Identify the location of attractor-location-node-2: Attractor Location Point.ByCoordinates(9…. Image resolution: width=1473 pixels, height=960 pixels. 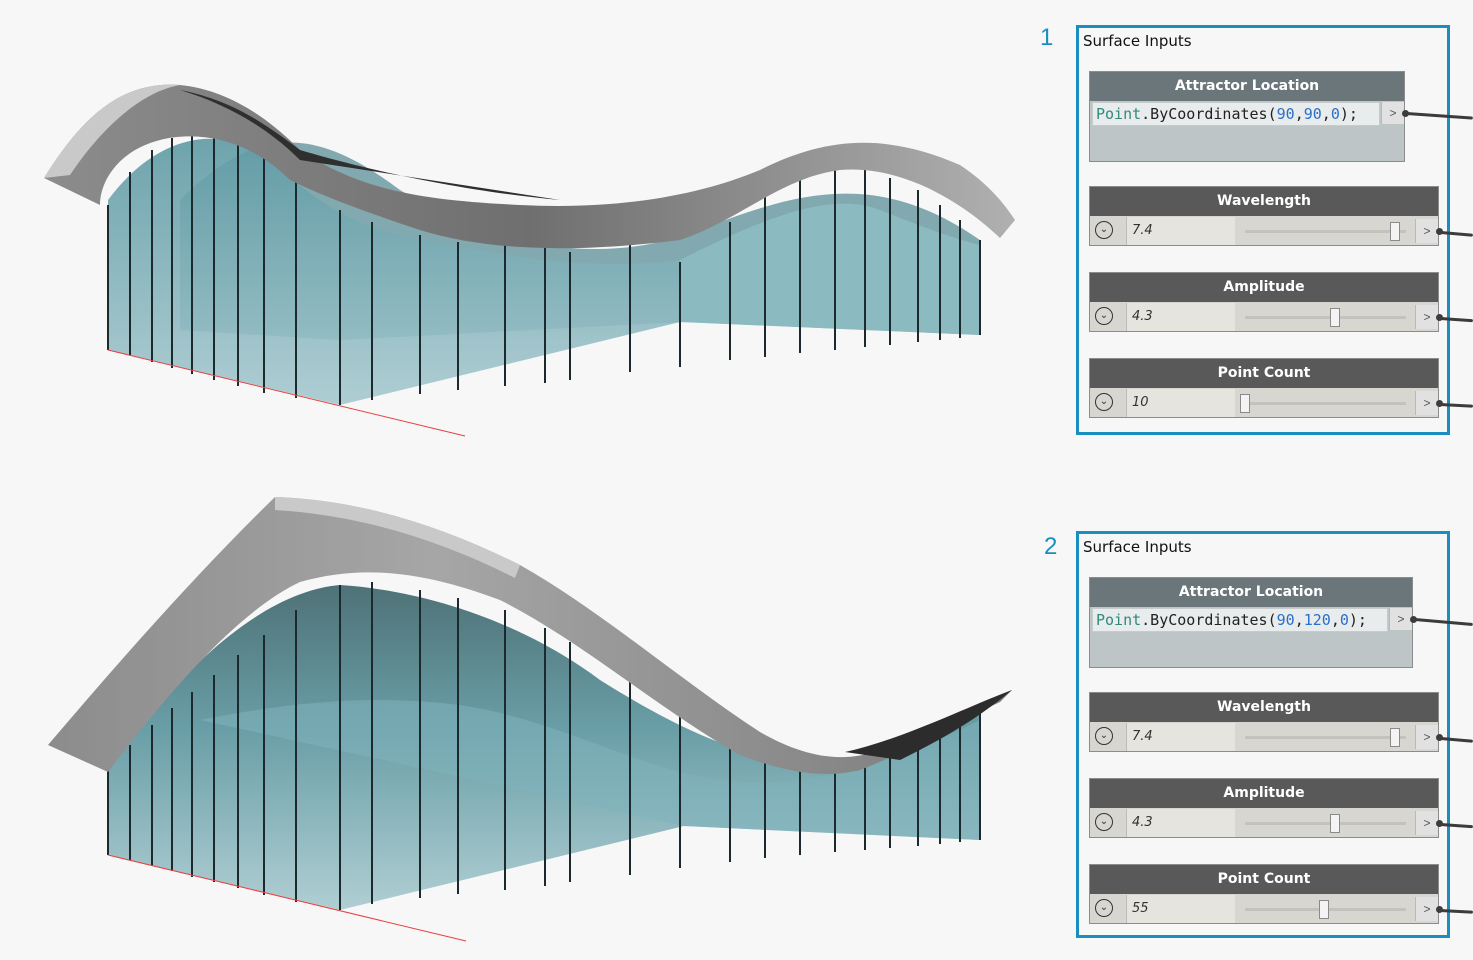
(1251, 622).